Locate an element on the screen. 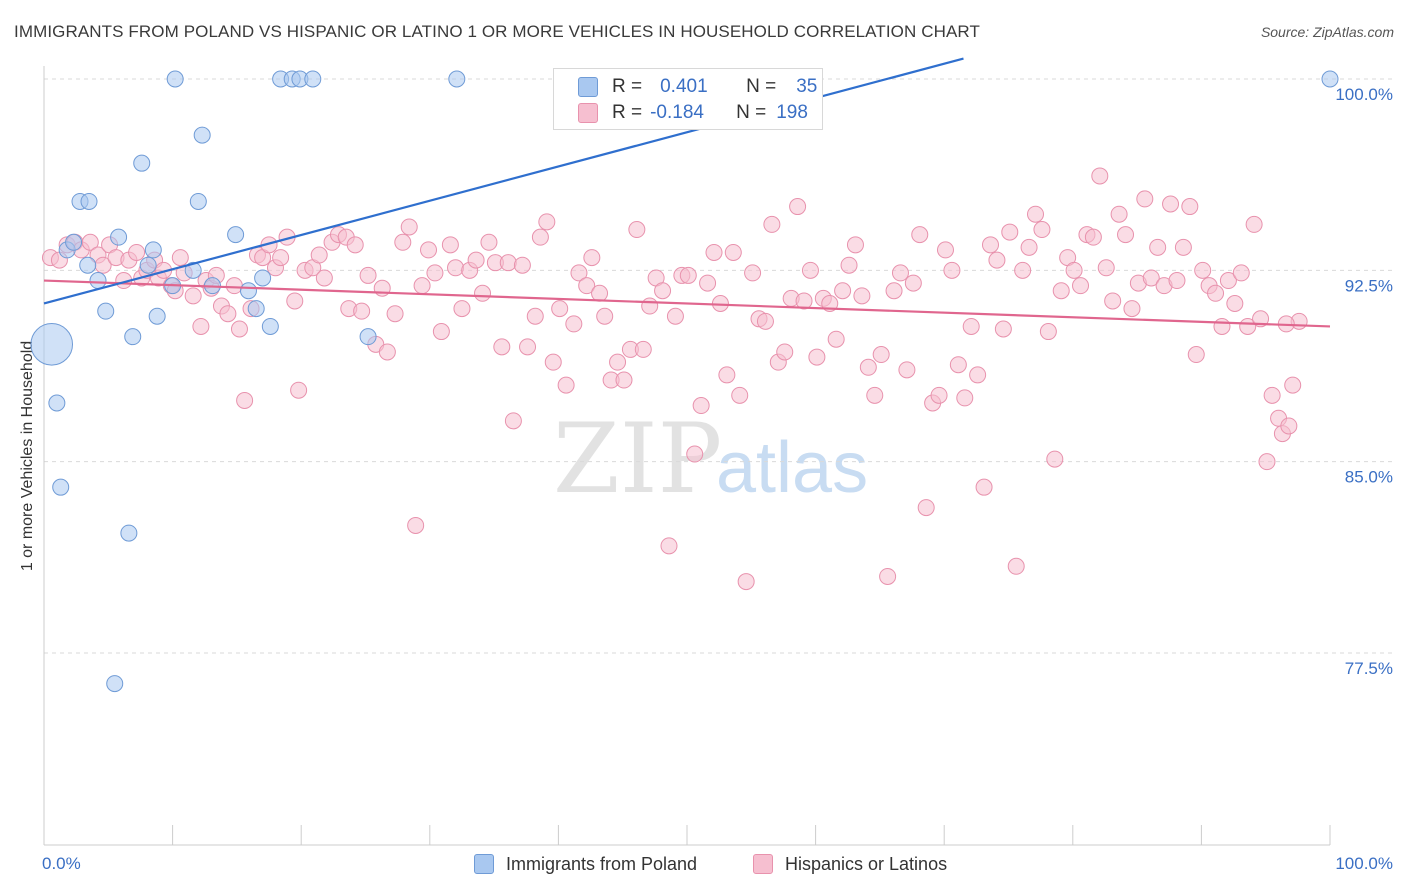  y-tick-label: 85.0% is located at coordinates (1369, 477).